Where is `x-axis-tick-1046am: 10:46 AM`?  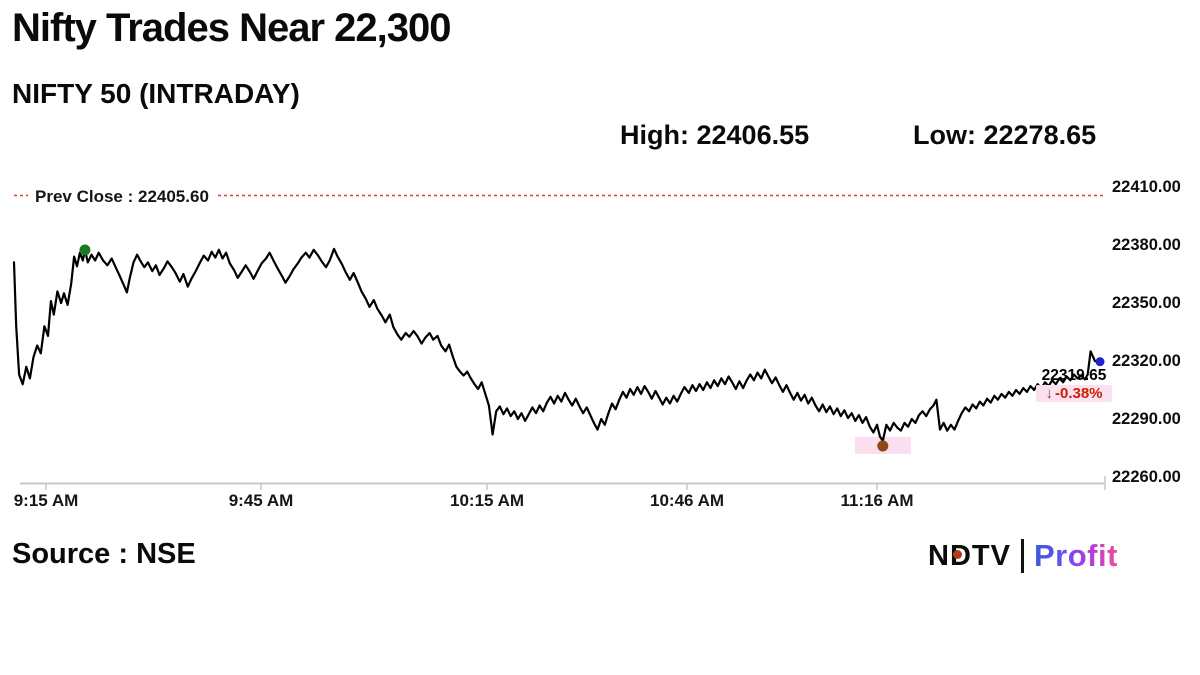
x-axis-tick-1046am: 10:46 AM is located at coordinates (687, 500).